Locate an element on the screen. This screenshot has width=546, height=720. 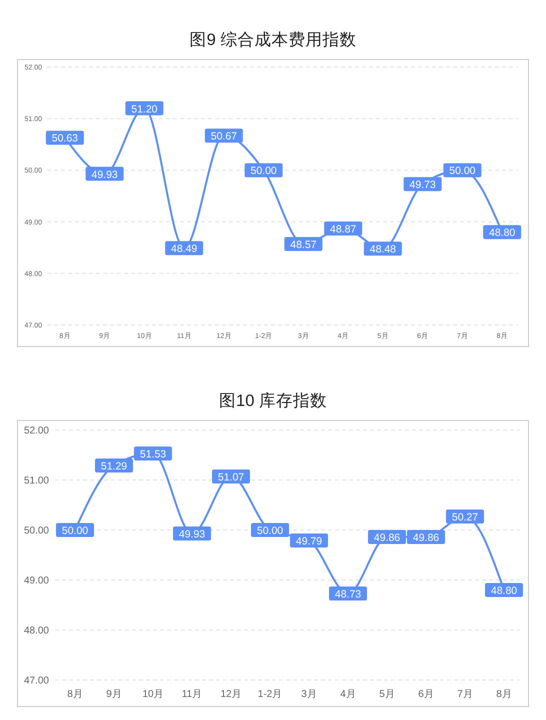
x-tick-label: 3月 is located at coordinates (309, 694).